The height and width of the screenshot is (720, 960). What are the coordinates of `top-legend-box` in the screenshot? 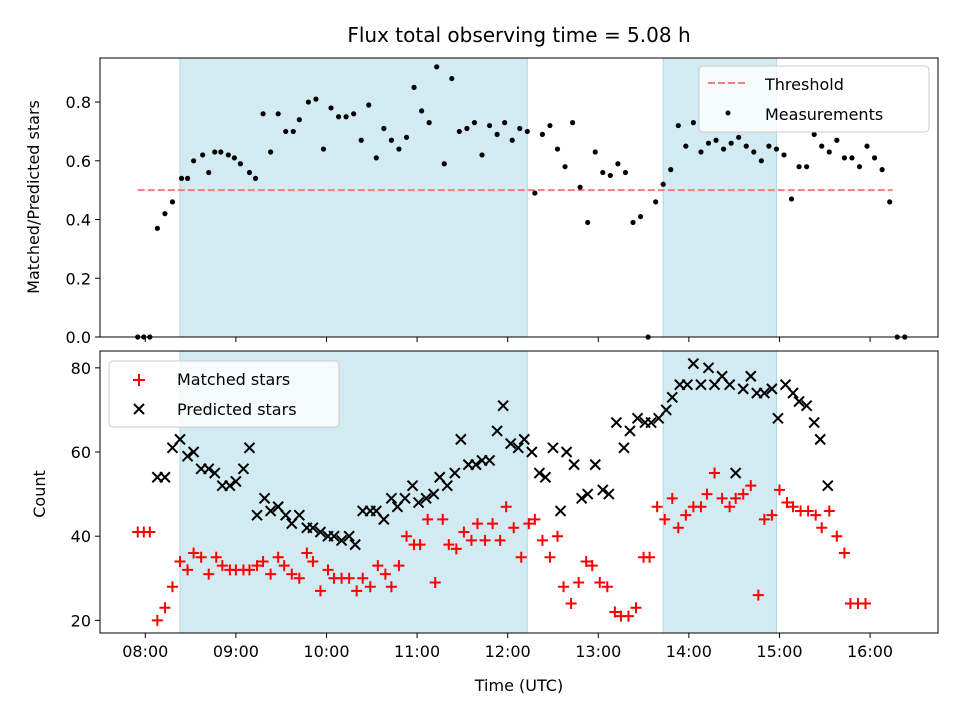 It's located at (814, 99).